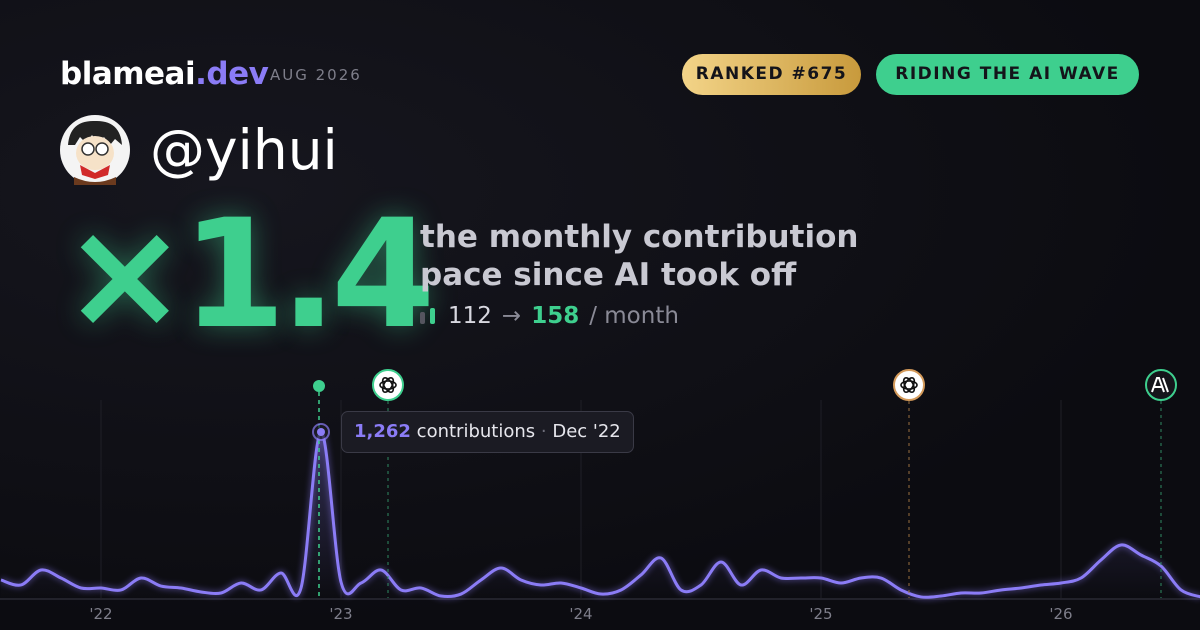 The height and width of the screenshot is (630, 1200). Describe the element at coordinates (316, 75) in the screenshot. I see `report-date: AUG 2026` at that location.